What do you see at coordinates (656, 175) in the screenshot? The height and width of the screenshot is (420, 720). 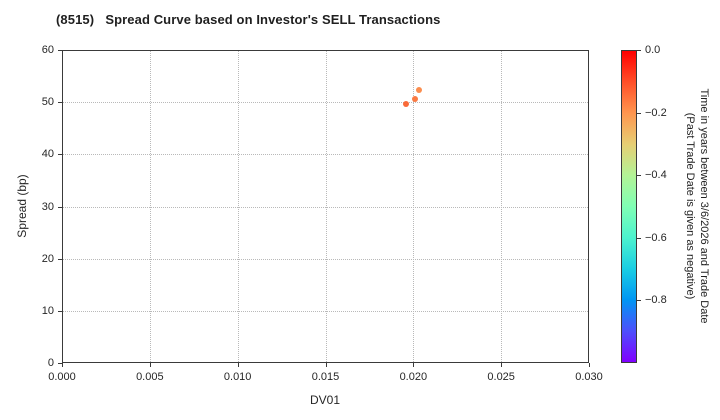 I see `colorbar-tick-label: −0.4` at bounding box center [656, 175].